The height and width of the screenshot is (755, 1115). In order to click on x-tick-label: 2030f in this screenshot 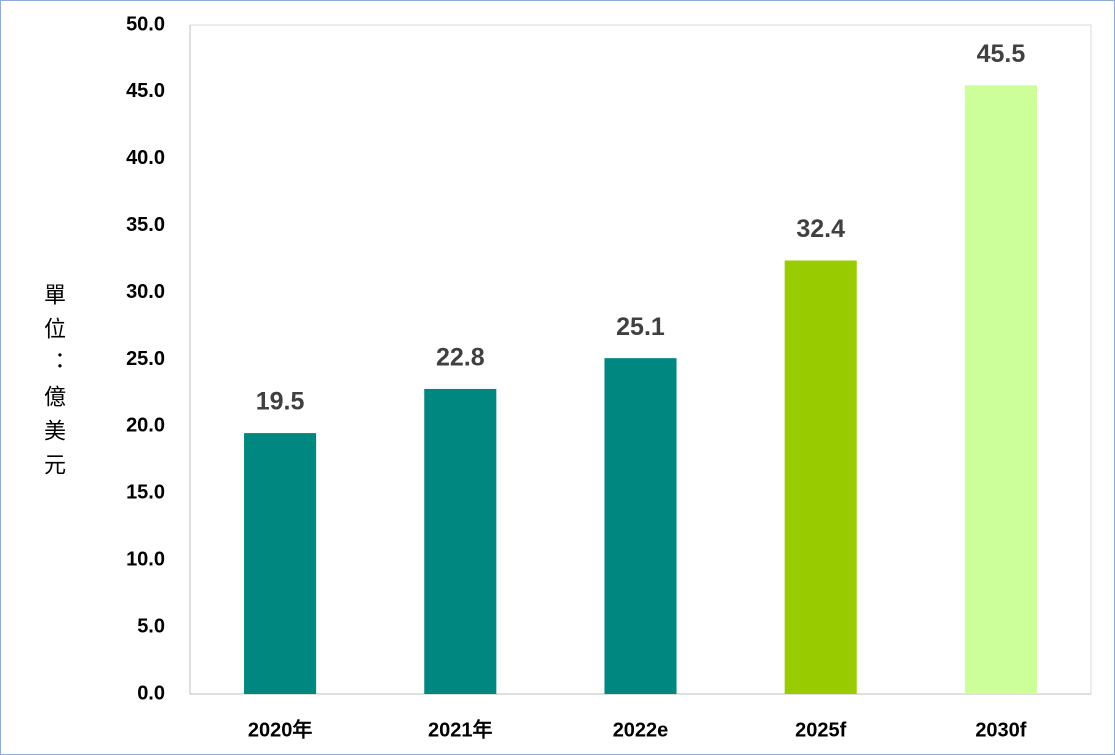, I will do `click(1000, 730)`.